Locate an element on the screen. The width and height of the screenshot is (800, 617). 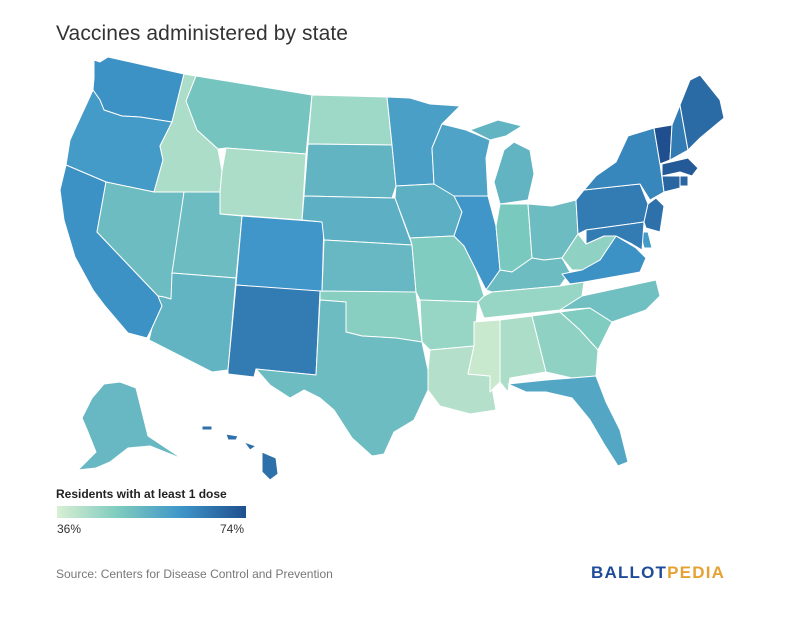
state-wyoming is located at coordinates (263, 184).